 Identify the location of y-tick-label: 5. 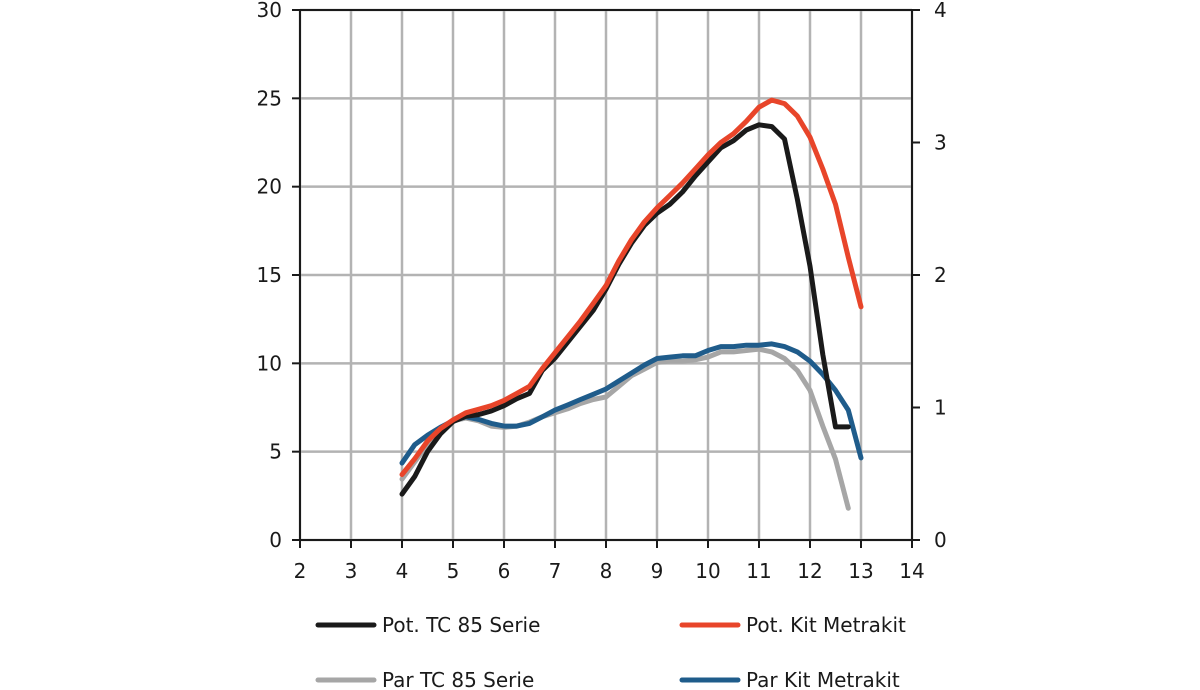
(275, 452).